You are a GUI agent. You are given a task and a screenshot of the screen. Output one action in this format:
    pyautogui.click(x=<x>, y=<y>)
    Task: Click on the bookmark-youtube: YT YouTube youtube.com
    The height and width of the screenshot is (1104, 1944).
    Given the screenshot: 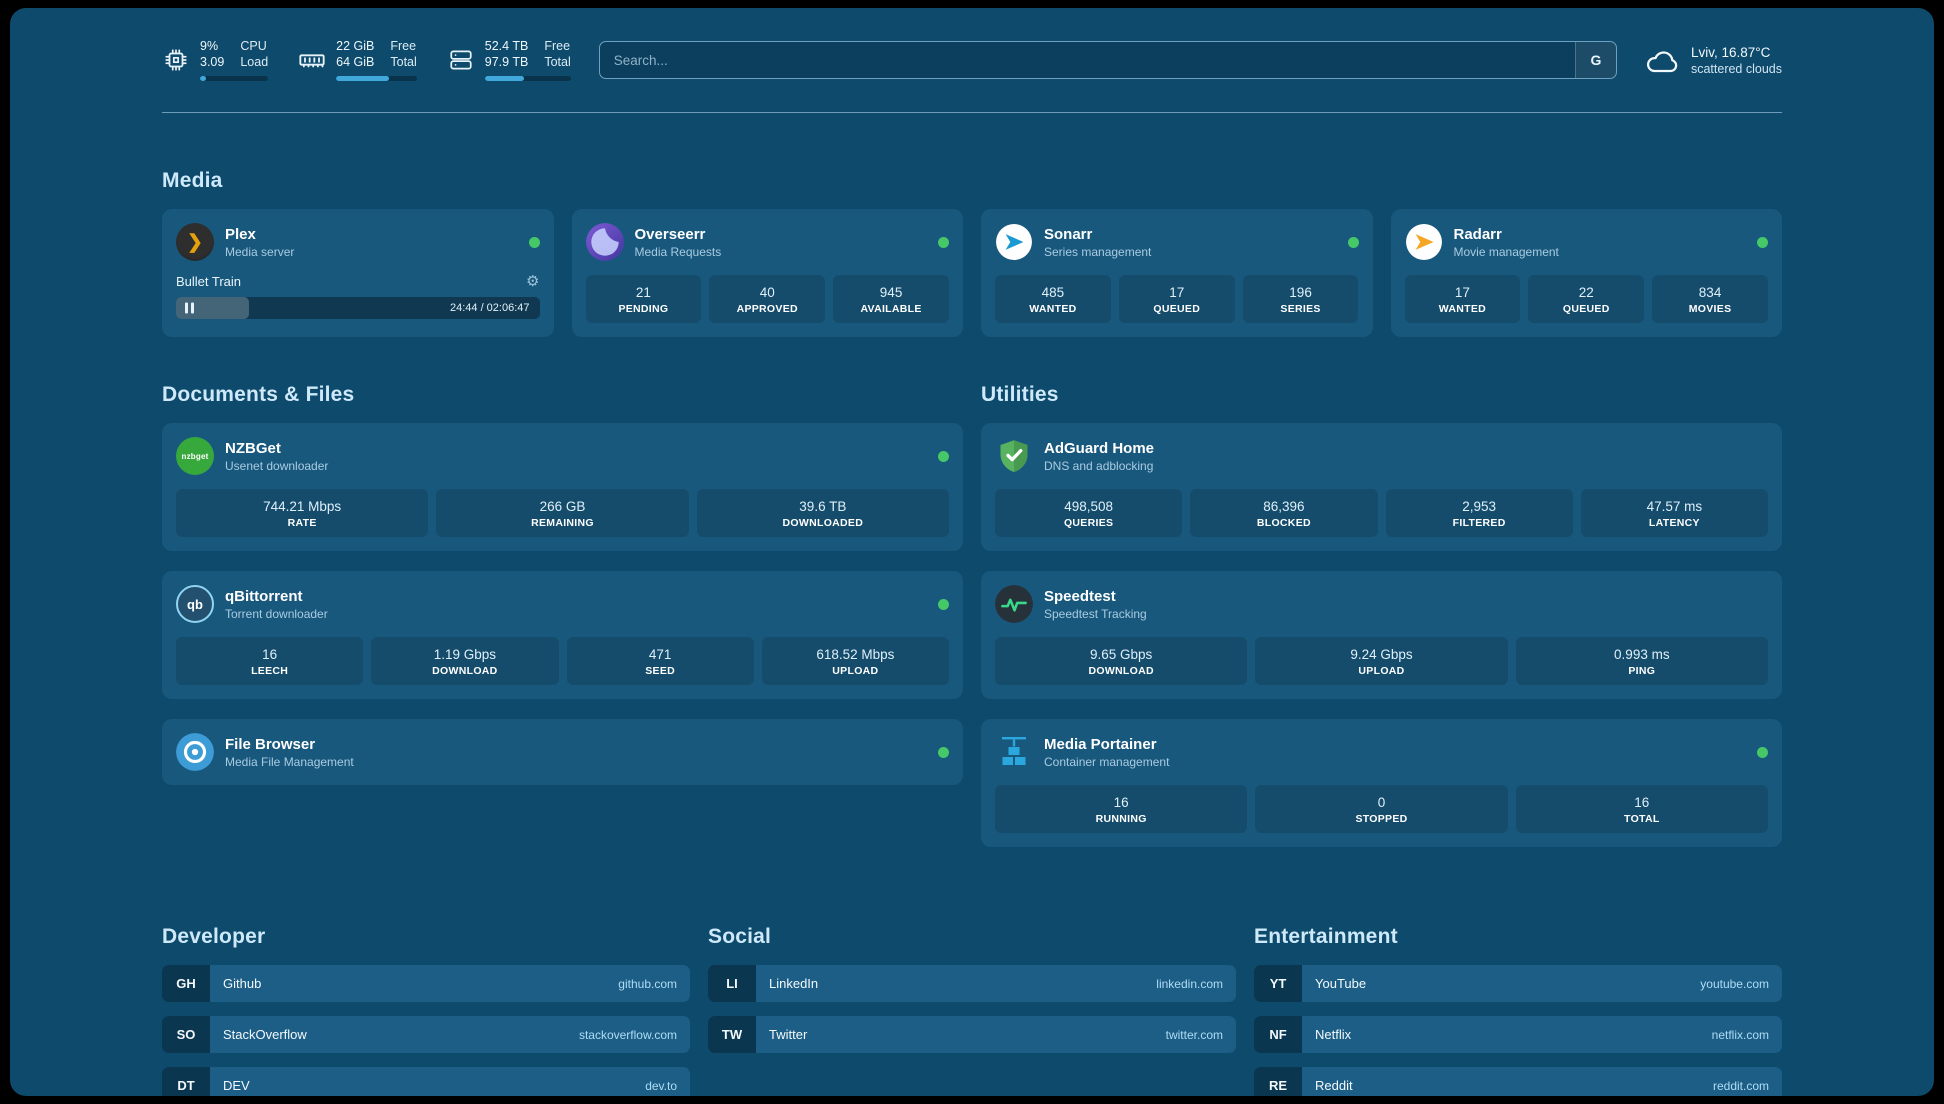 What is the action you would take?
    pyautogui.click(x=1518, y=983)
    